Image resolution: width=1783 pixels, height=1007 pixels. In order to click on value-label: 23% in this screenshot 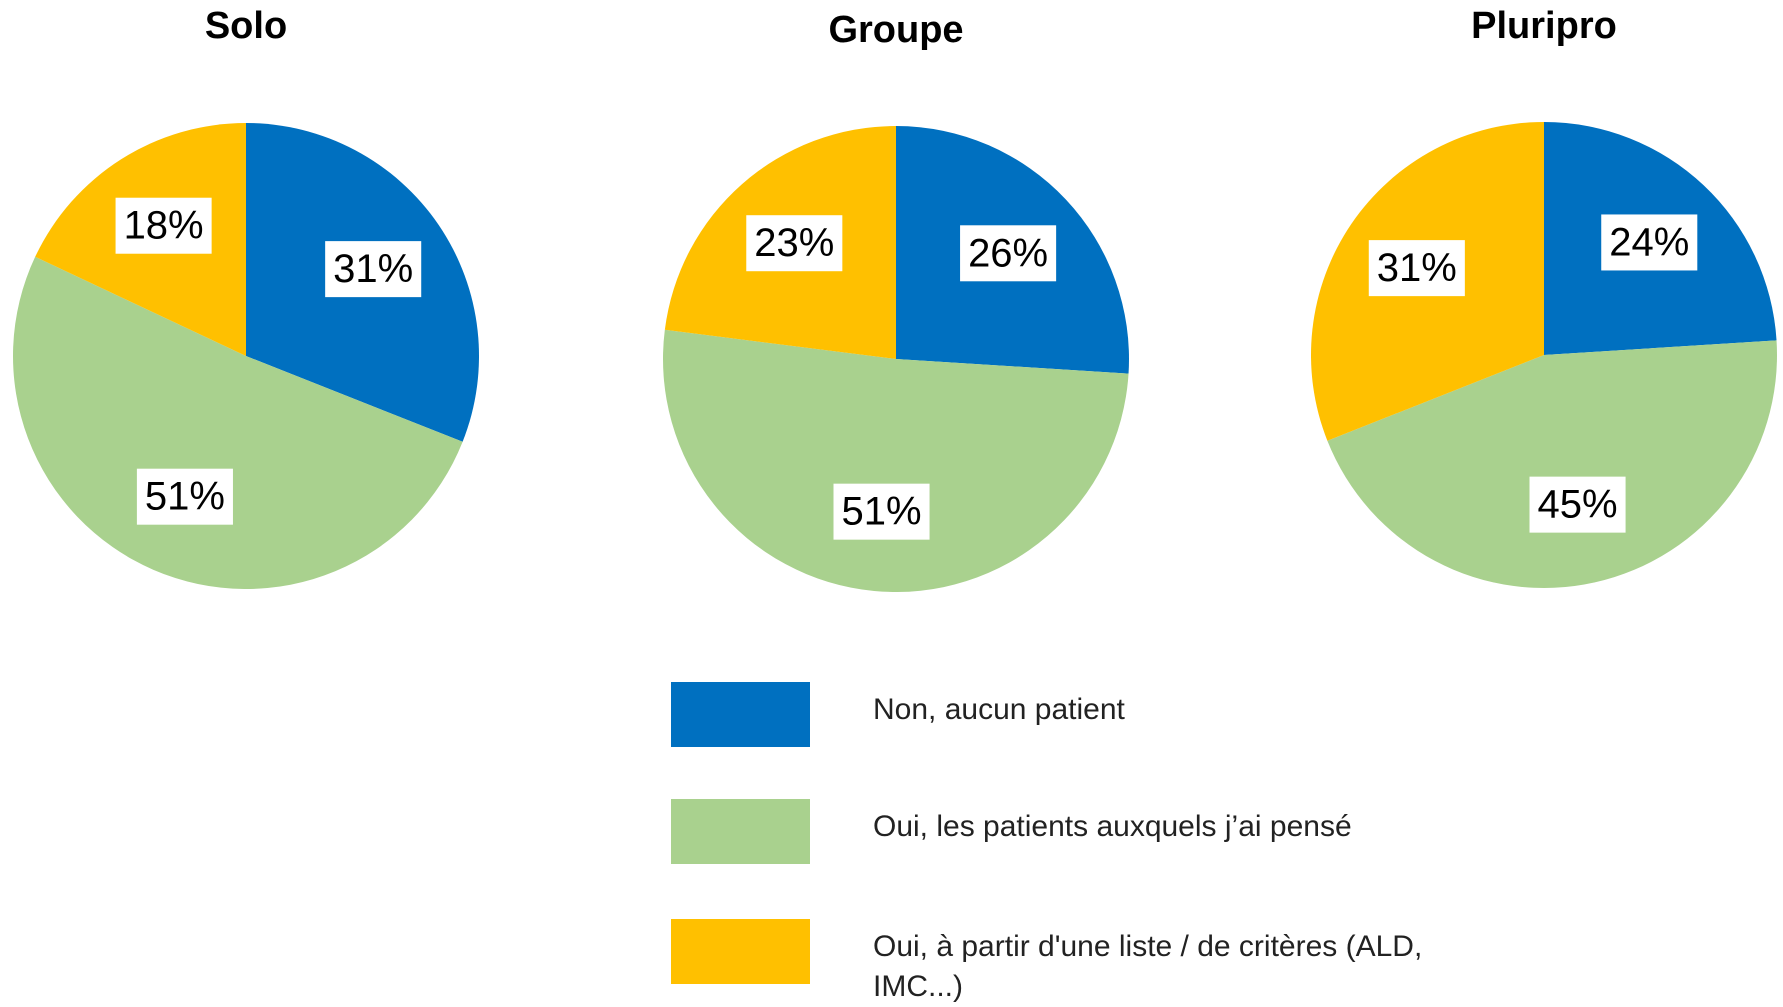, I will do `click(794, 243)`.